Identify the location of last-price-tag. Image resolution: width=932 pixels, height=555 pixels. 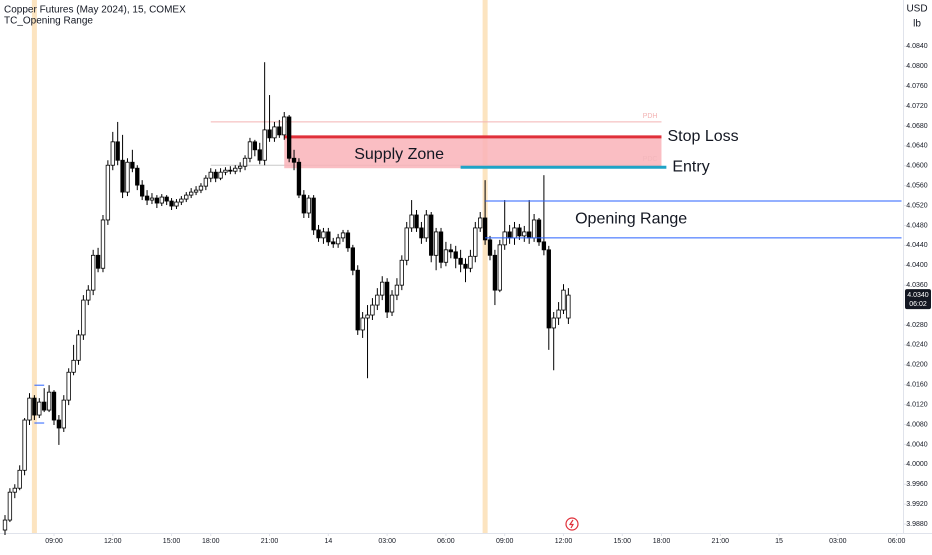
(918, 299).